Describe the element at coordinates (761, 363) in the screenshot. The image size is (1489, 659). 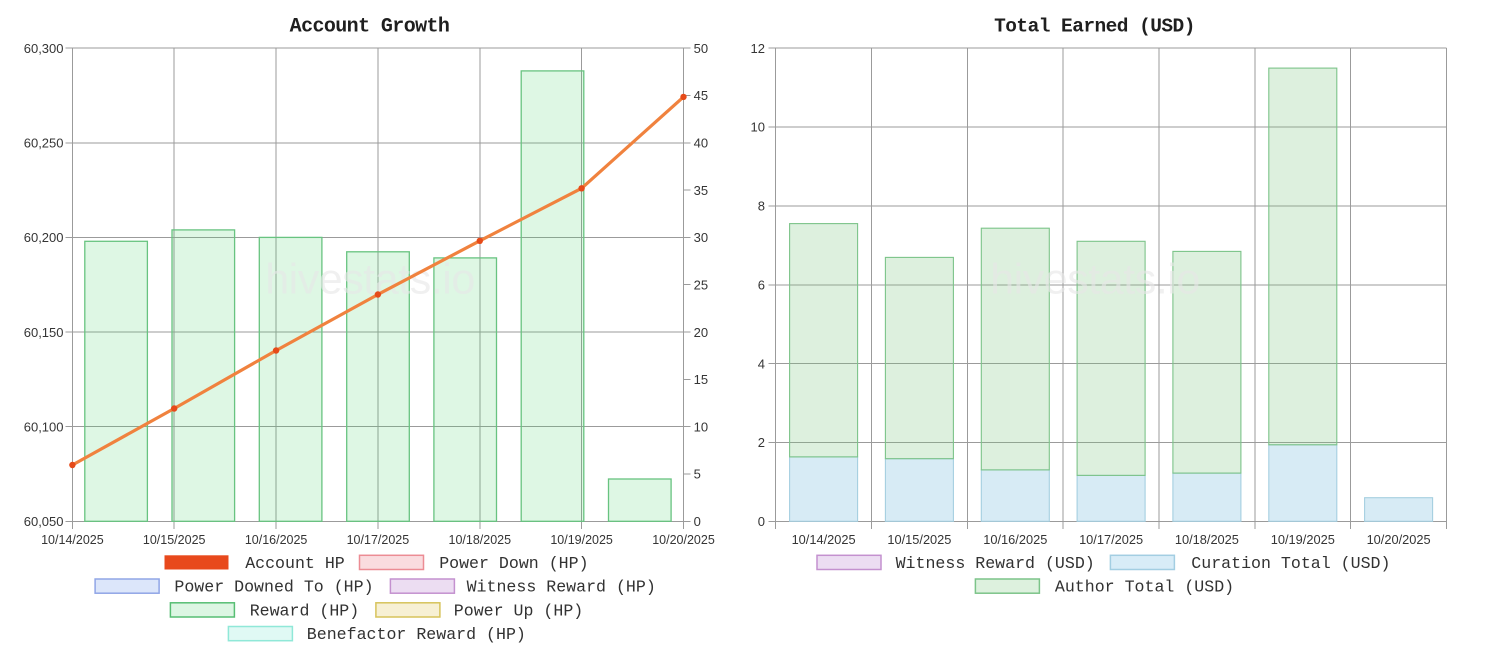
I see `svg-text: 4` at that location.